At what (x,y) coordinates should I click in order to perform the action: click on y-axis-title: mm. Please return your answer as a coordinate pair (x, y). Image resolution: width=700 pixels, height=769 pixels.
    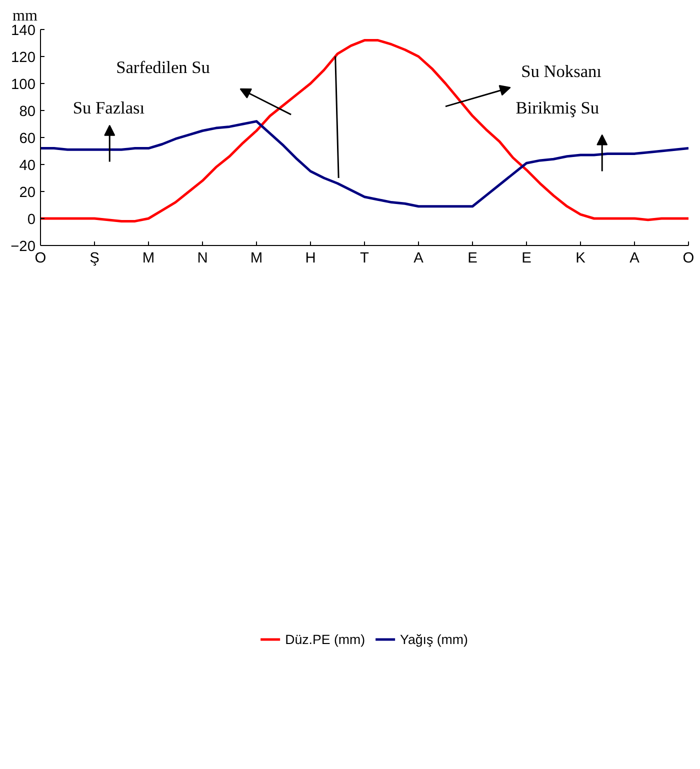
    Looking at the image, I should click on (25, 16).